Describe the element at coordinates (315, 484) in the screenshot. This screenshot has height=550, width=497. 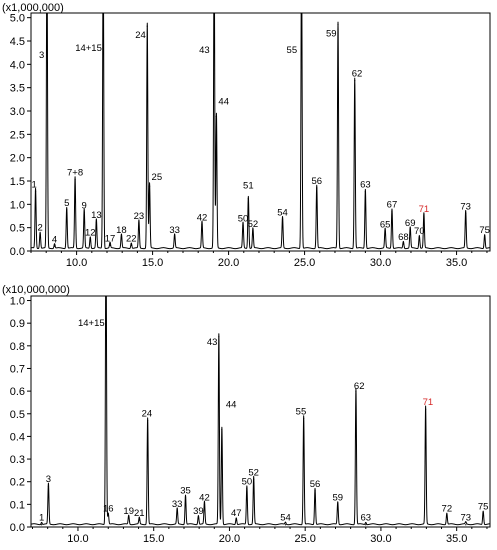
I see `peak-label: 56` at that location.